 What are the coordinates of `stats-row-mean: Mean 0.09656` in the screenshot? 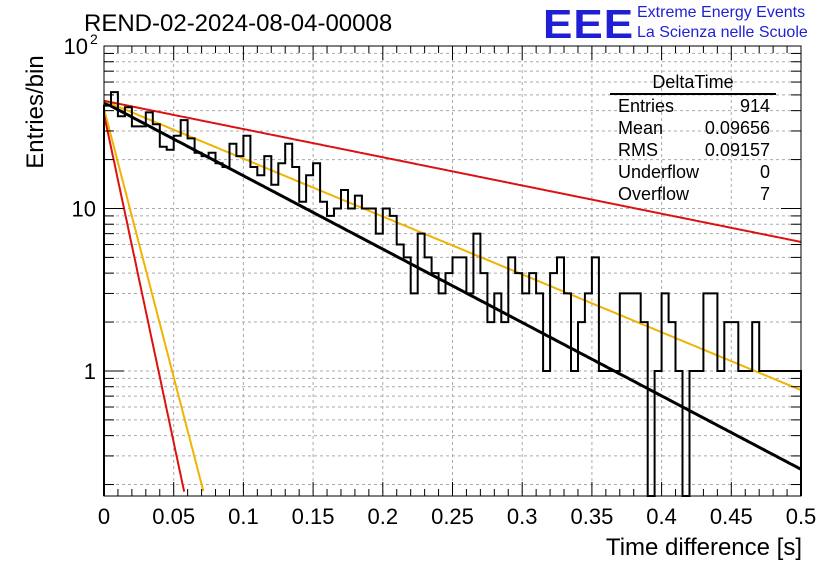 It's located at (693, 128).